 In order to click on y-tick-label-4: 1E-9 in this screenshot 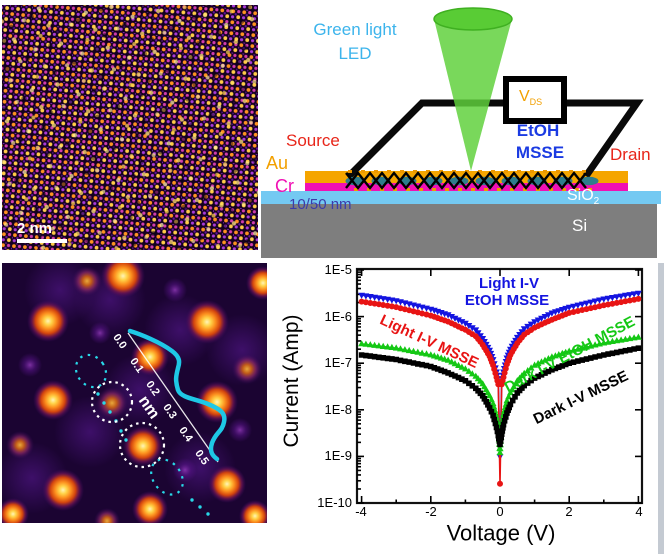, I will do `click(338, 455)`.